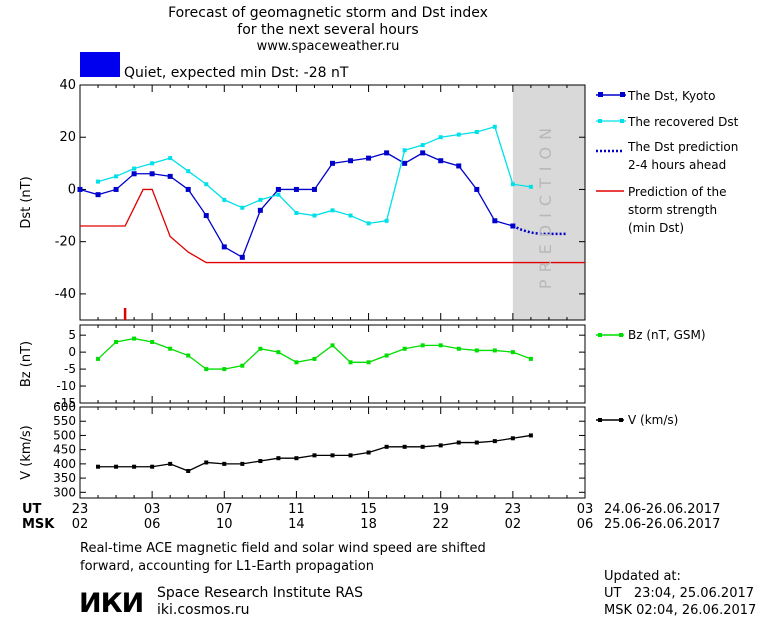 Image resolution: width=760 pixels, height=620 pixels. What do you see at coordinates (622, 94) in the screenshot?
I see `legend-dst-kyoto-marker` at bounding box center [622, 94].